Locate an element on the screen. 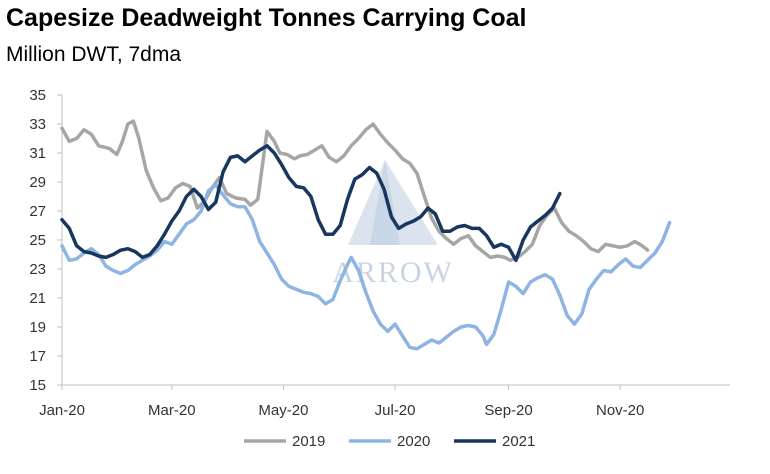 Image resolution: width=770 pixels, height=474 pixels. y-tick-label: 17 is located at coordinates (37, 356).